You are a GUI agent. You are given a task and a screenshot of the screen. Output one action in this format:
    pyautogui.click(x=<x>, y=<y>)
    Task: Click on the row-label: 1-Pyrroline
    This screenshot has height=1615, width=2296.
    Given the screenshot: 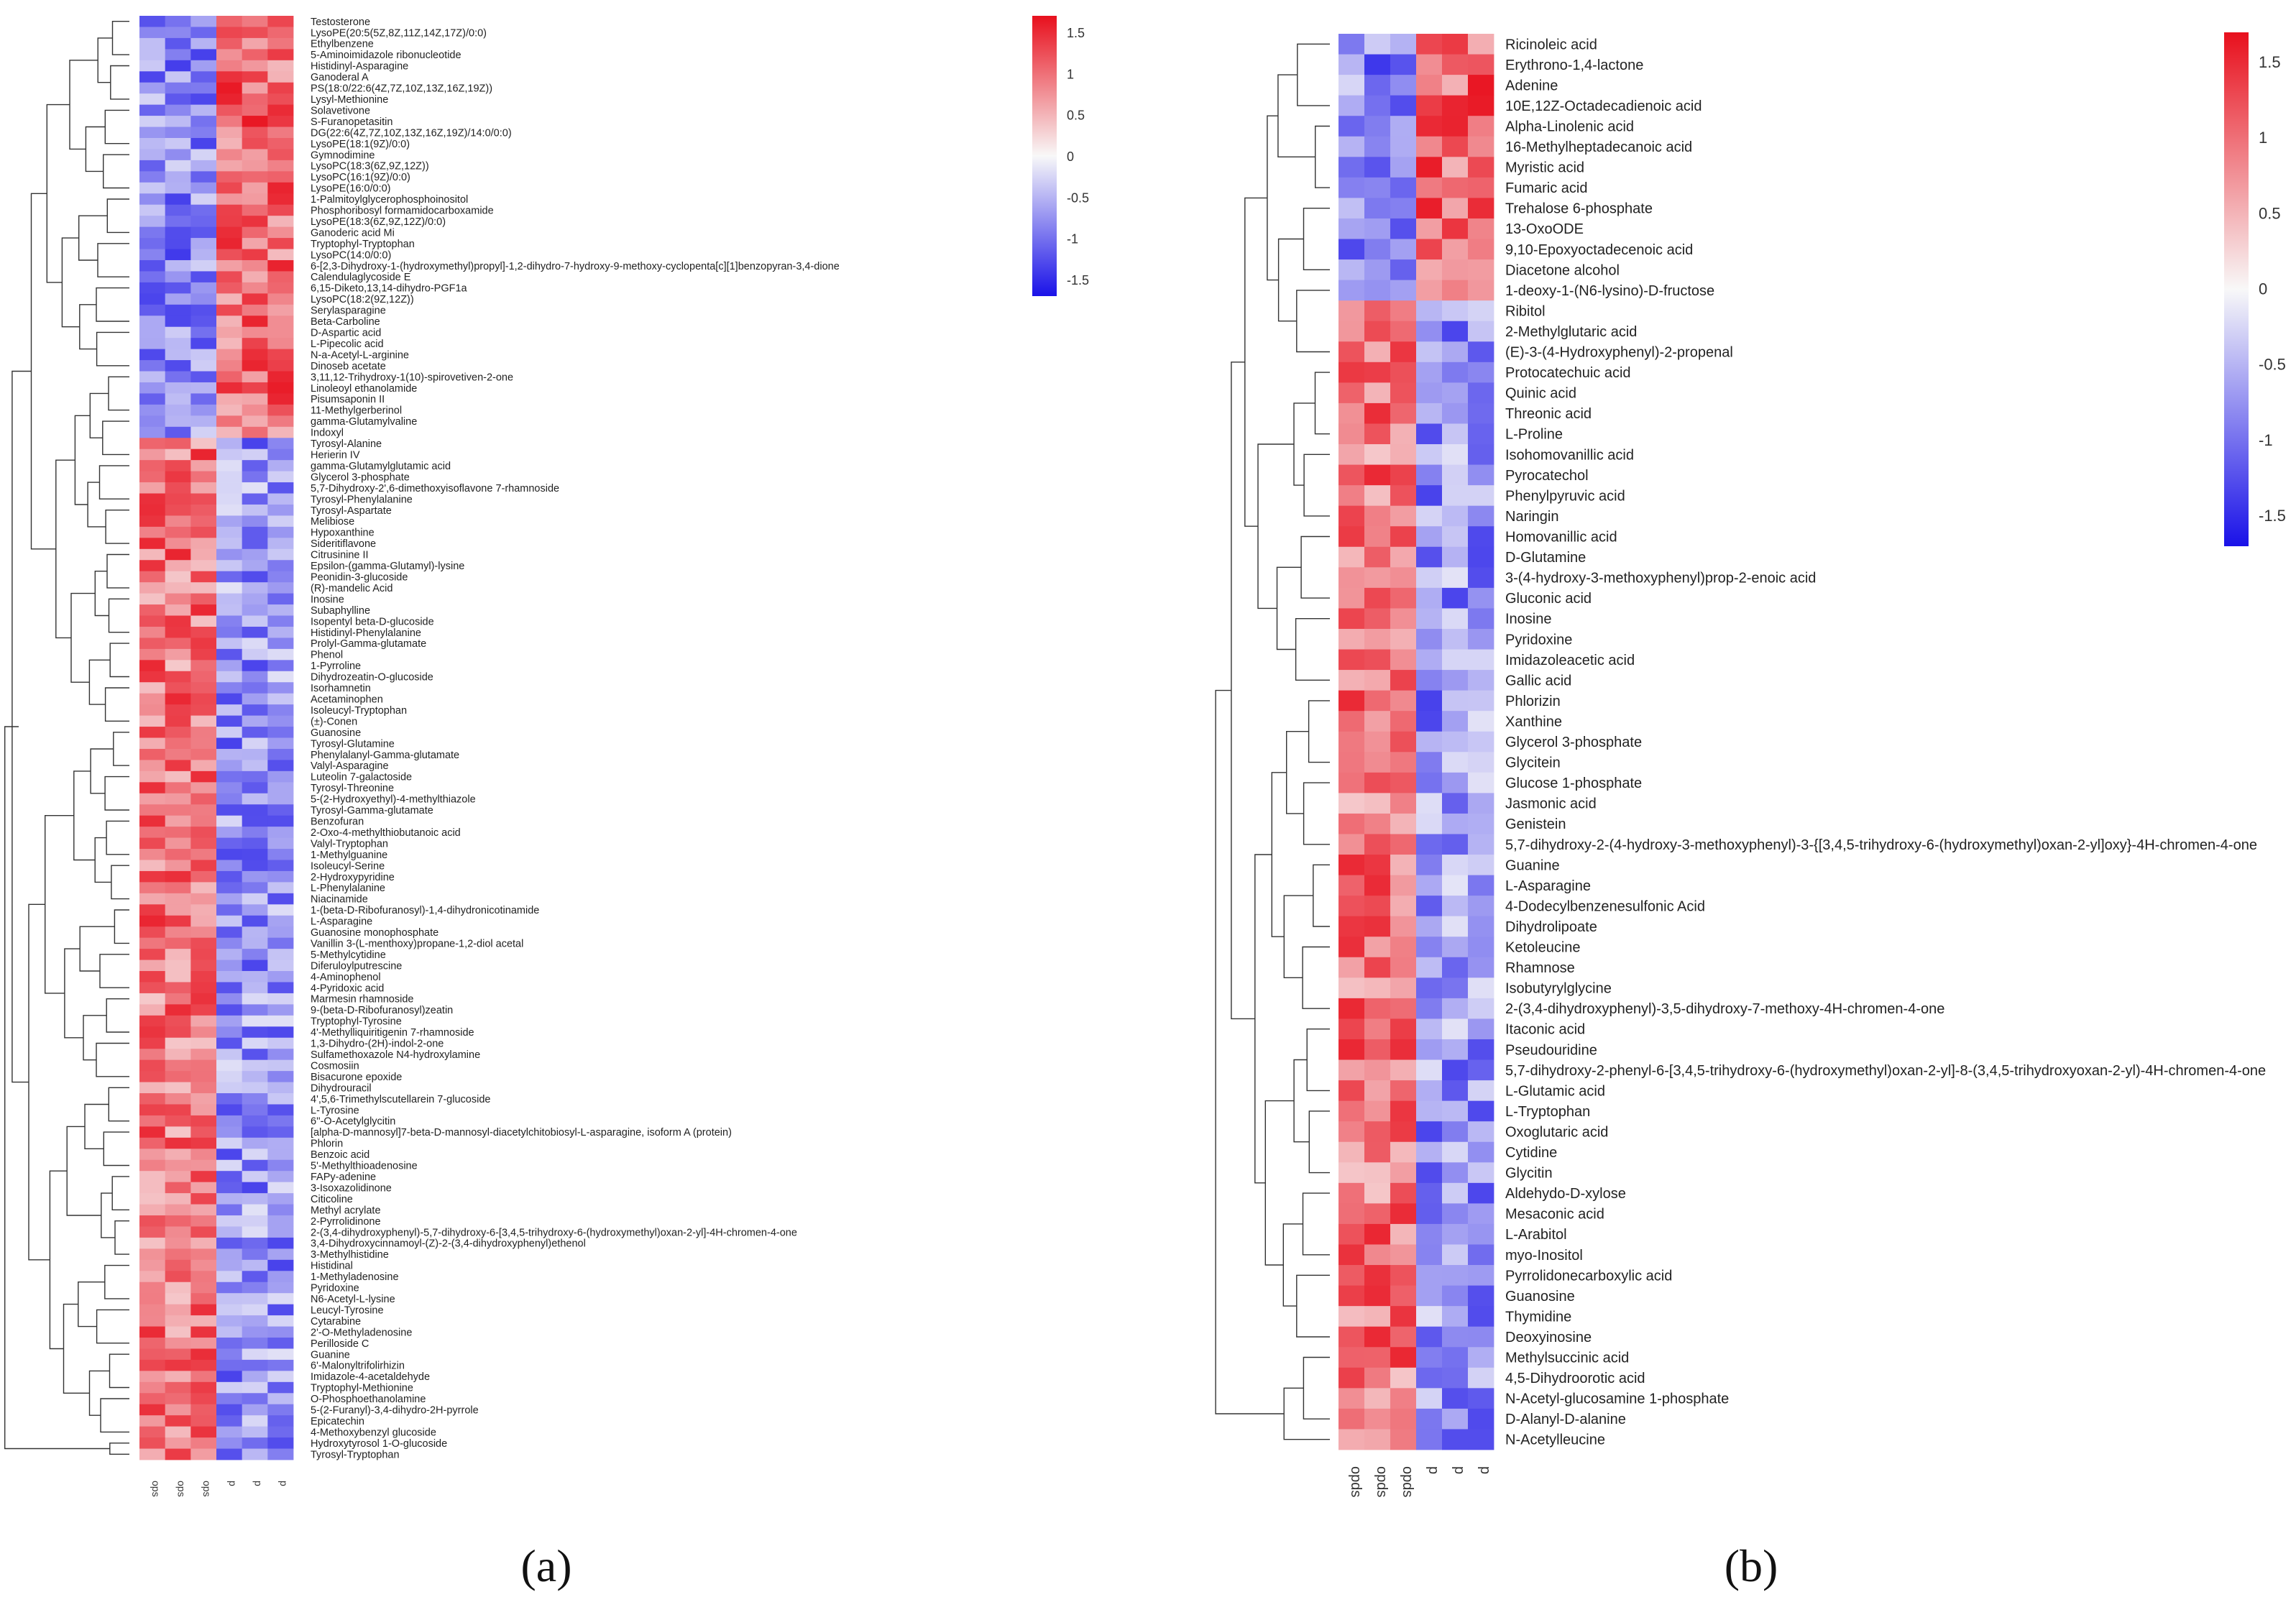 What is the action you would take?
    pyautogui.click(x=336, y=666)
    